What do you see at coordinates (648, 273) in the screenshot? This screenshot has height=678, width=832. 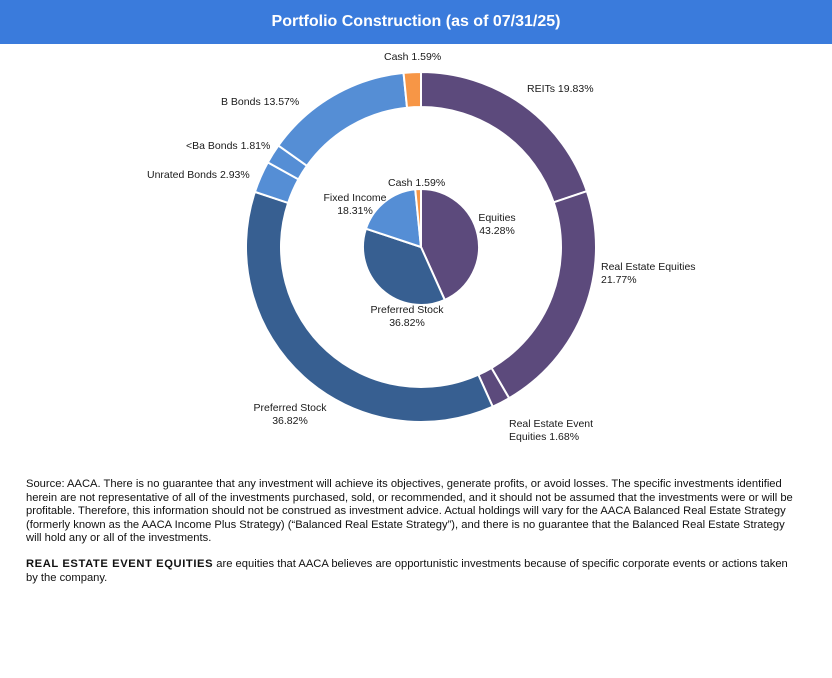 I see `outer-data-label: Real Estate Equities 21.77%` at bounding box center [648, 273].